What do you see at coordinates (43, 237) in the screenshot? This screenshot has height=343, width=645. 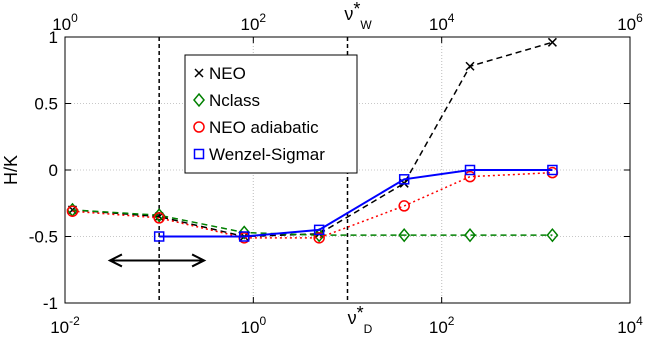 I see `y-tick-label: -0.5` at bounding box center [43, 237].